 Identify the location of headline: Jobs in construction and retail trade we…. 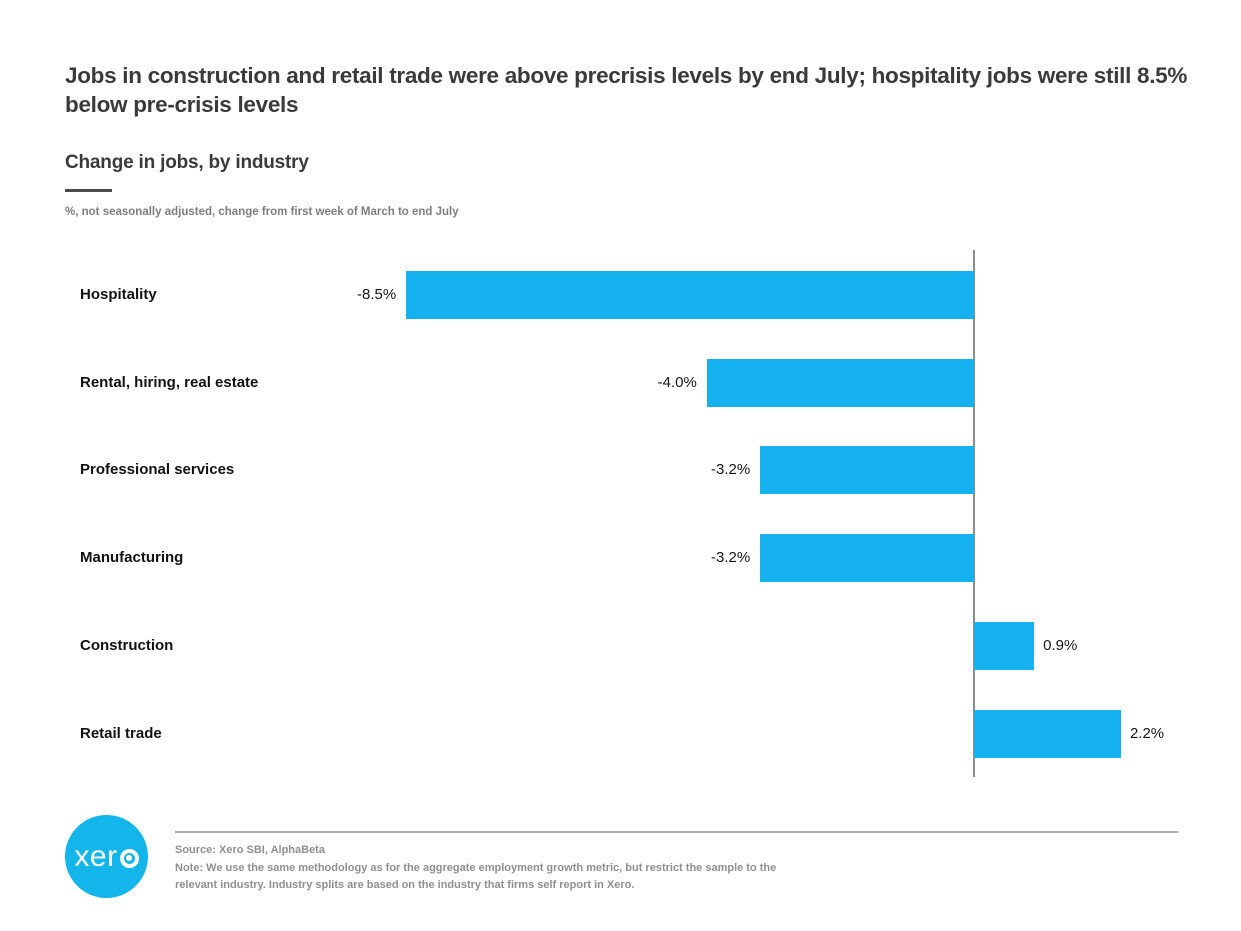
(626, 90).